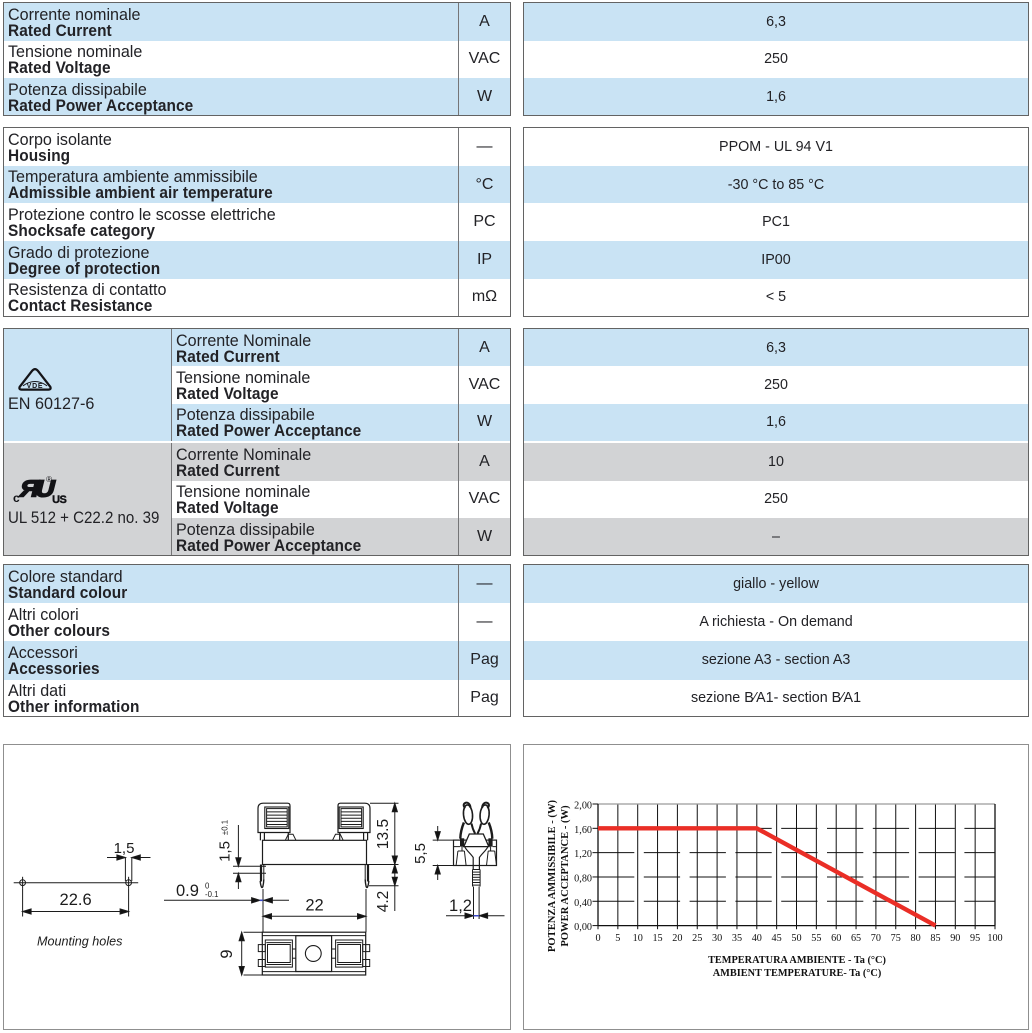 The width and height of the screenshot is (1032, 1033). I want to click on svg-text: 25, so click(697, 938).